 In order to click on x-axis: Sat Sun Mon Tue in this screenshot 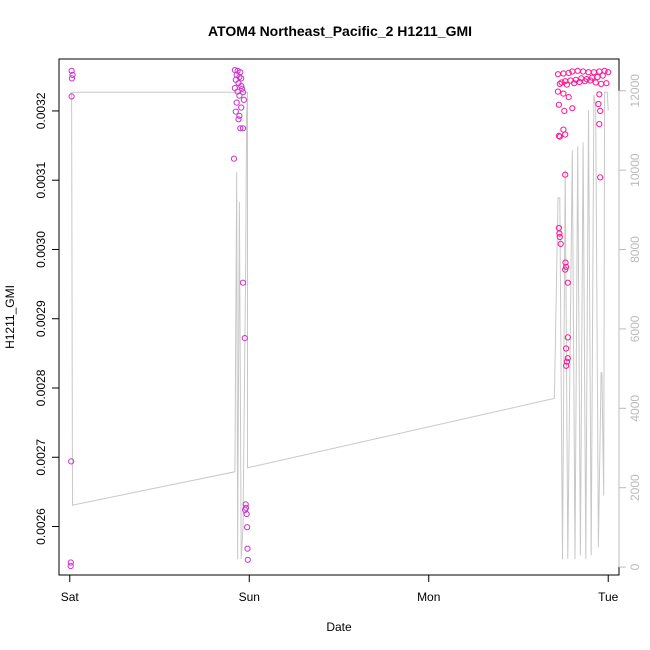, I will do `click(340, 589)`.